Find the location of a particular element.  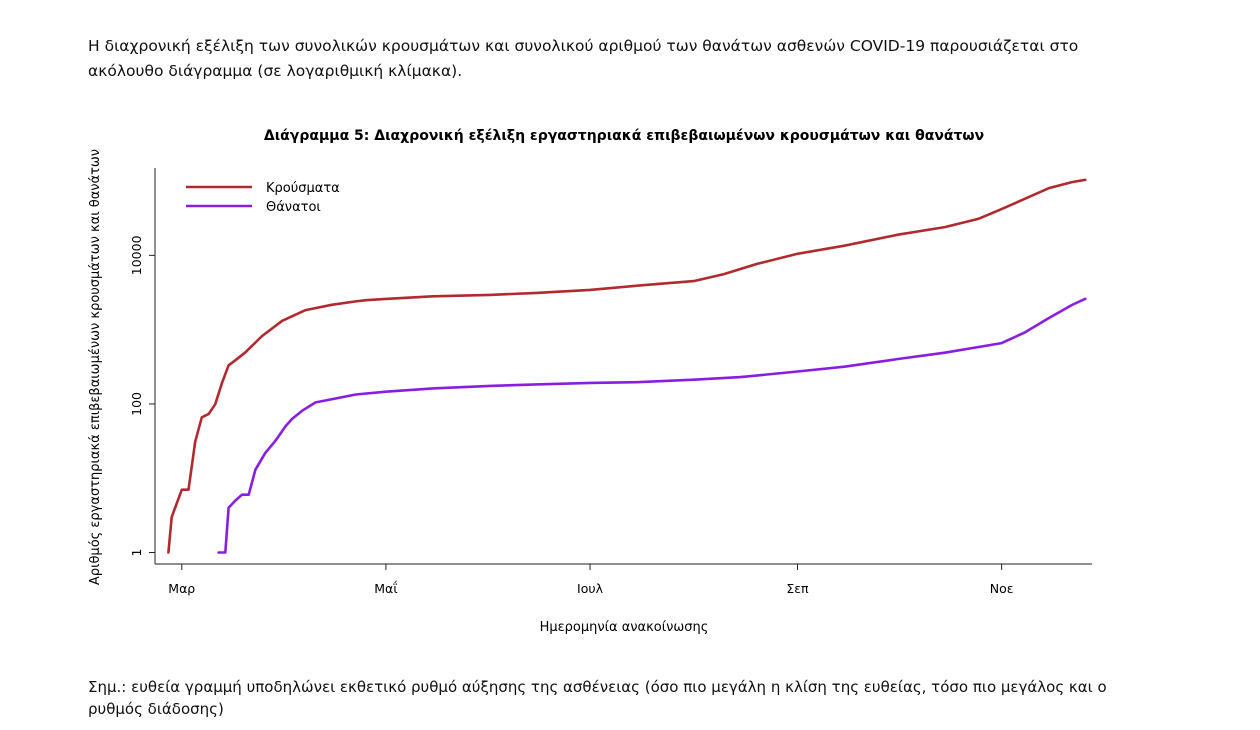

x-tick-label: Μαρ is located at coordinates (181, 588).